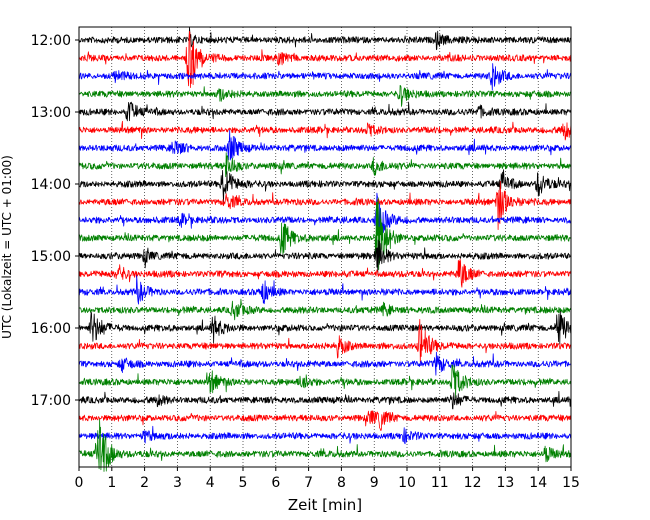 Image resolution: width=650 pixels, height=520 pixels. Describe the element at coordinates (505, 483) in the screenshot. I see `x-tick-label-13: 13` at that location.